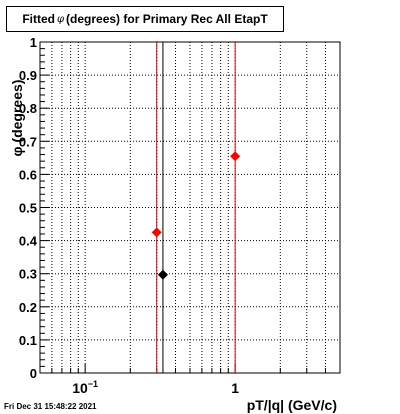 The image size is (400, 414). I want to click on y-tick-label: 1, so click(33, 42).